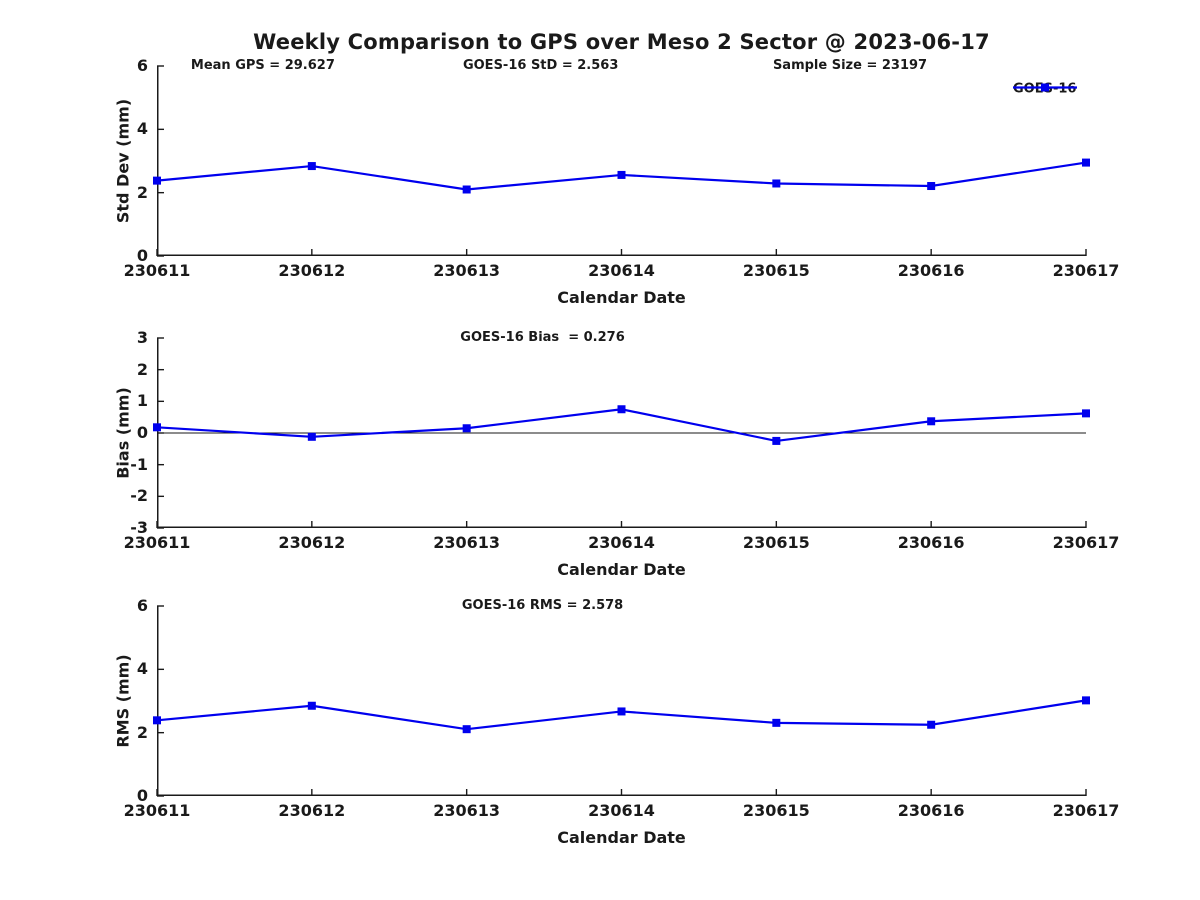 The width and height of the screenshot is (1200, 900). I want to click on annotation-goes16-rms: GOES-16 RMS = 2.578, so click(542, 605).